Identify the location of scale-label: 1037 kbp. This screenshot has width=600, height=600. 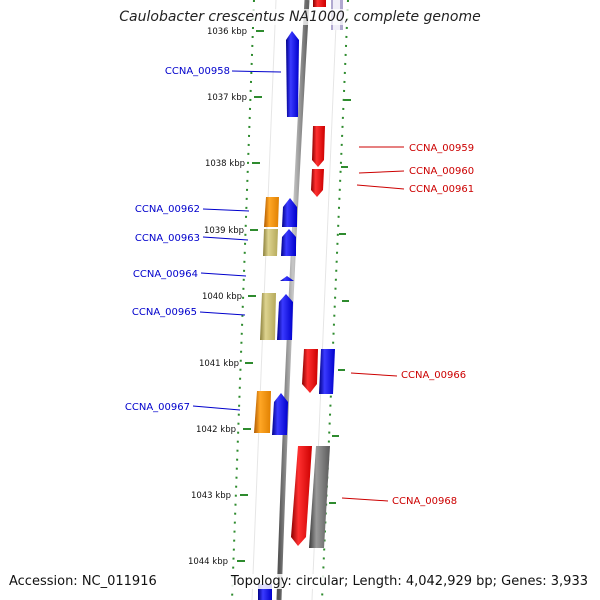
(227, 98).